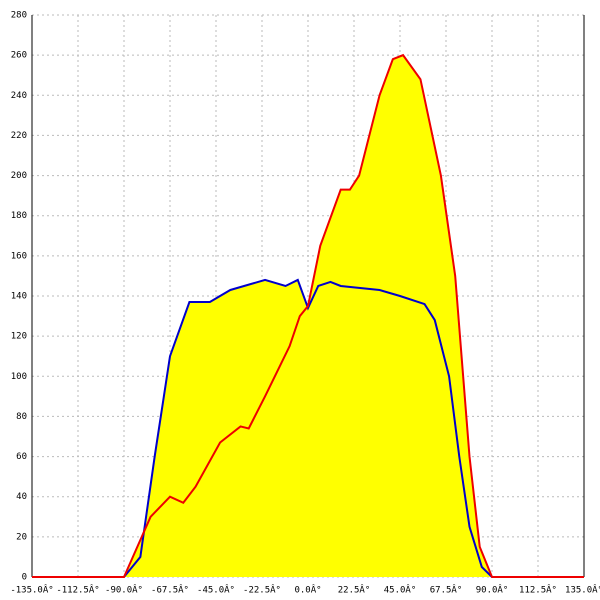  I want to click on y-tick-label: 140, so click(19, 297).